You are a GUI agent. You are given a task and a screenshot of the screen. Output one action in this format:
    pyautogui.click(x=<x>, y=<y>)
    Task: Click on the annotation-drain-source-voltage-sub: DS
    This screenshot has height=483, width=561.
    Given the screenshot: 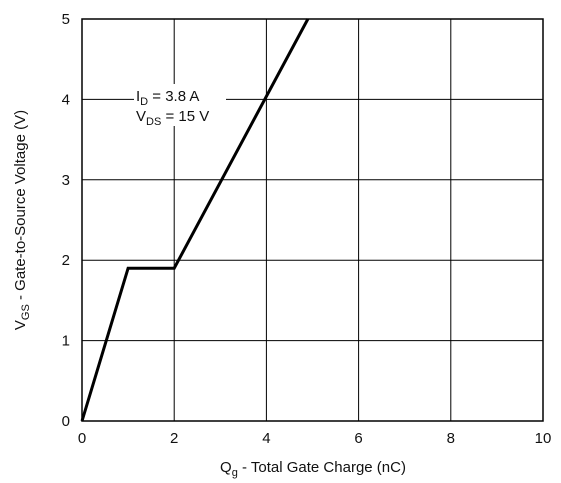 What is the action you would take?
    pyautogui.click(x=153, y=122)
    